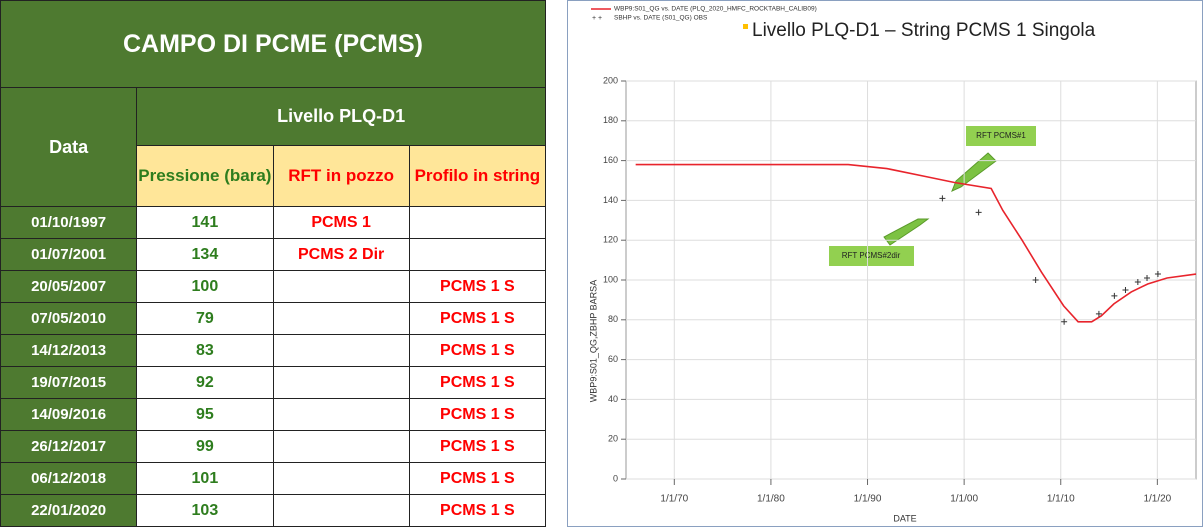 The image size is (1203, 527). What do you see at coordinates (610, 120) in the screenshot?
I see `y-tick-label: 180` at bounding box center [610, 120].